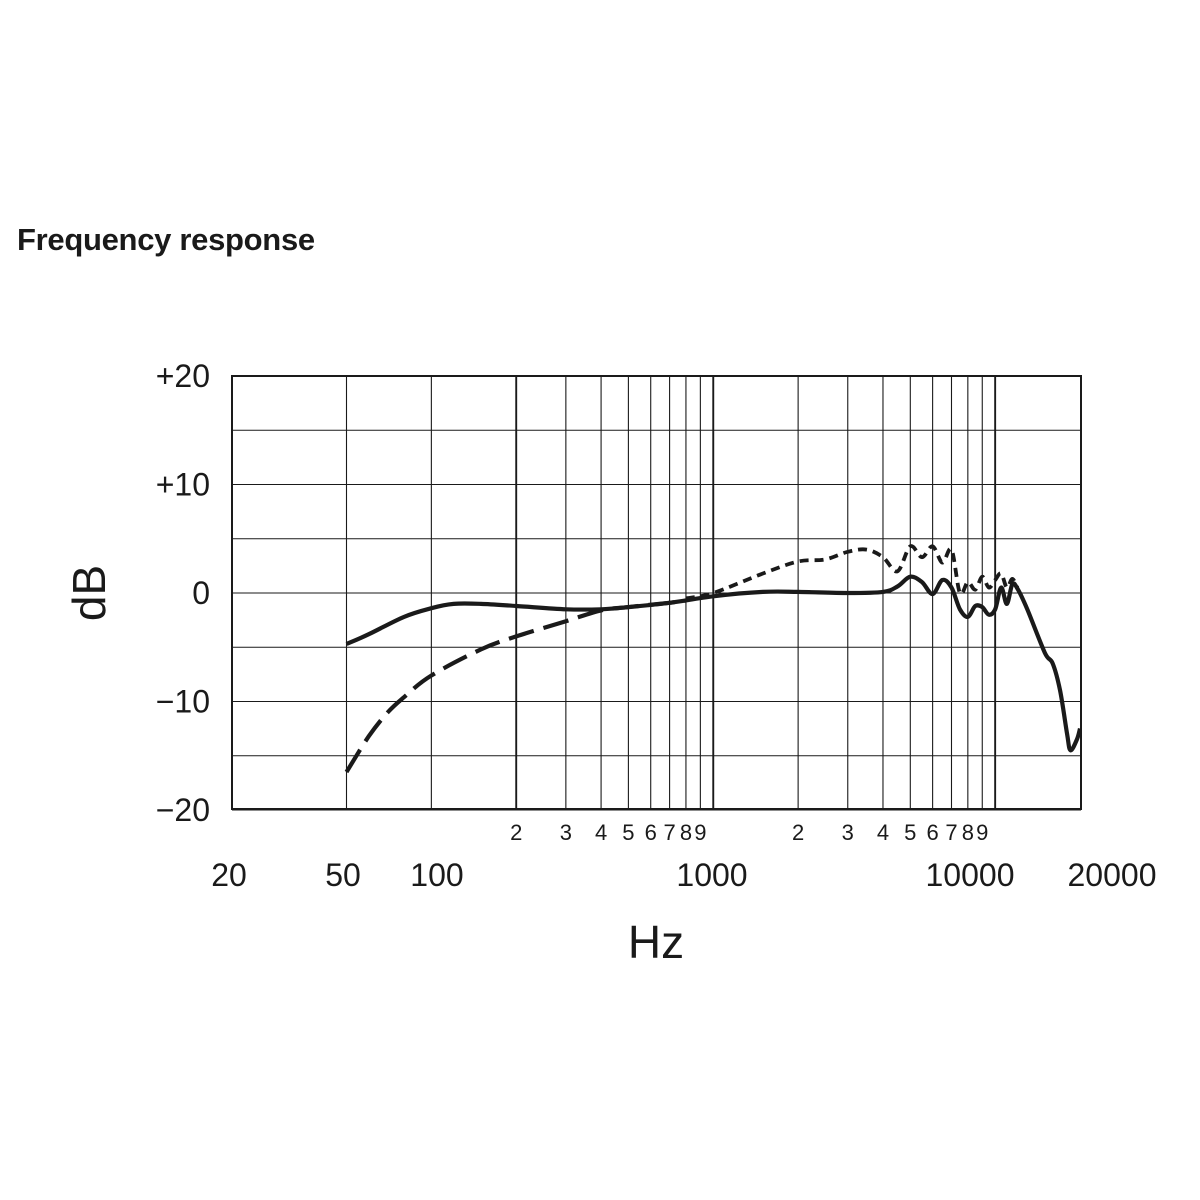  What do you see at coordinates (183, 702) in the screenshot?
I see `y-tick-label: −10` at bounding box center [183, 702].